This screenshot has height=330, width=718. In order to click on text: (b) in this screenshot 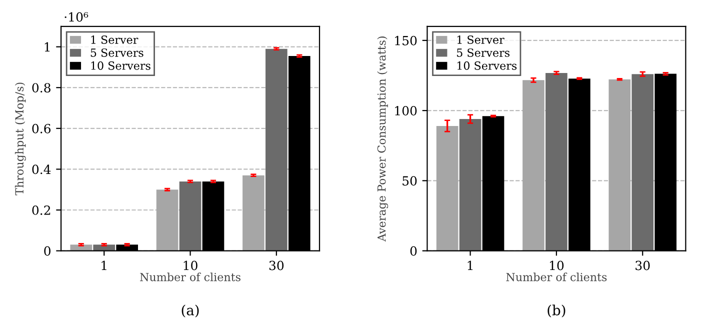, I will do `click(557, 311)`.